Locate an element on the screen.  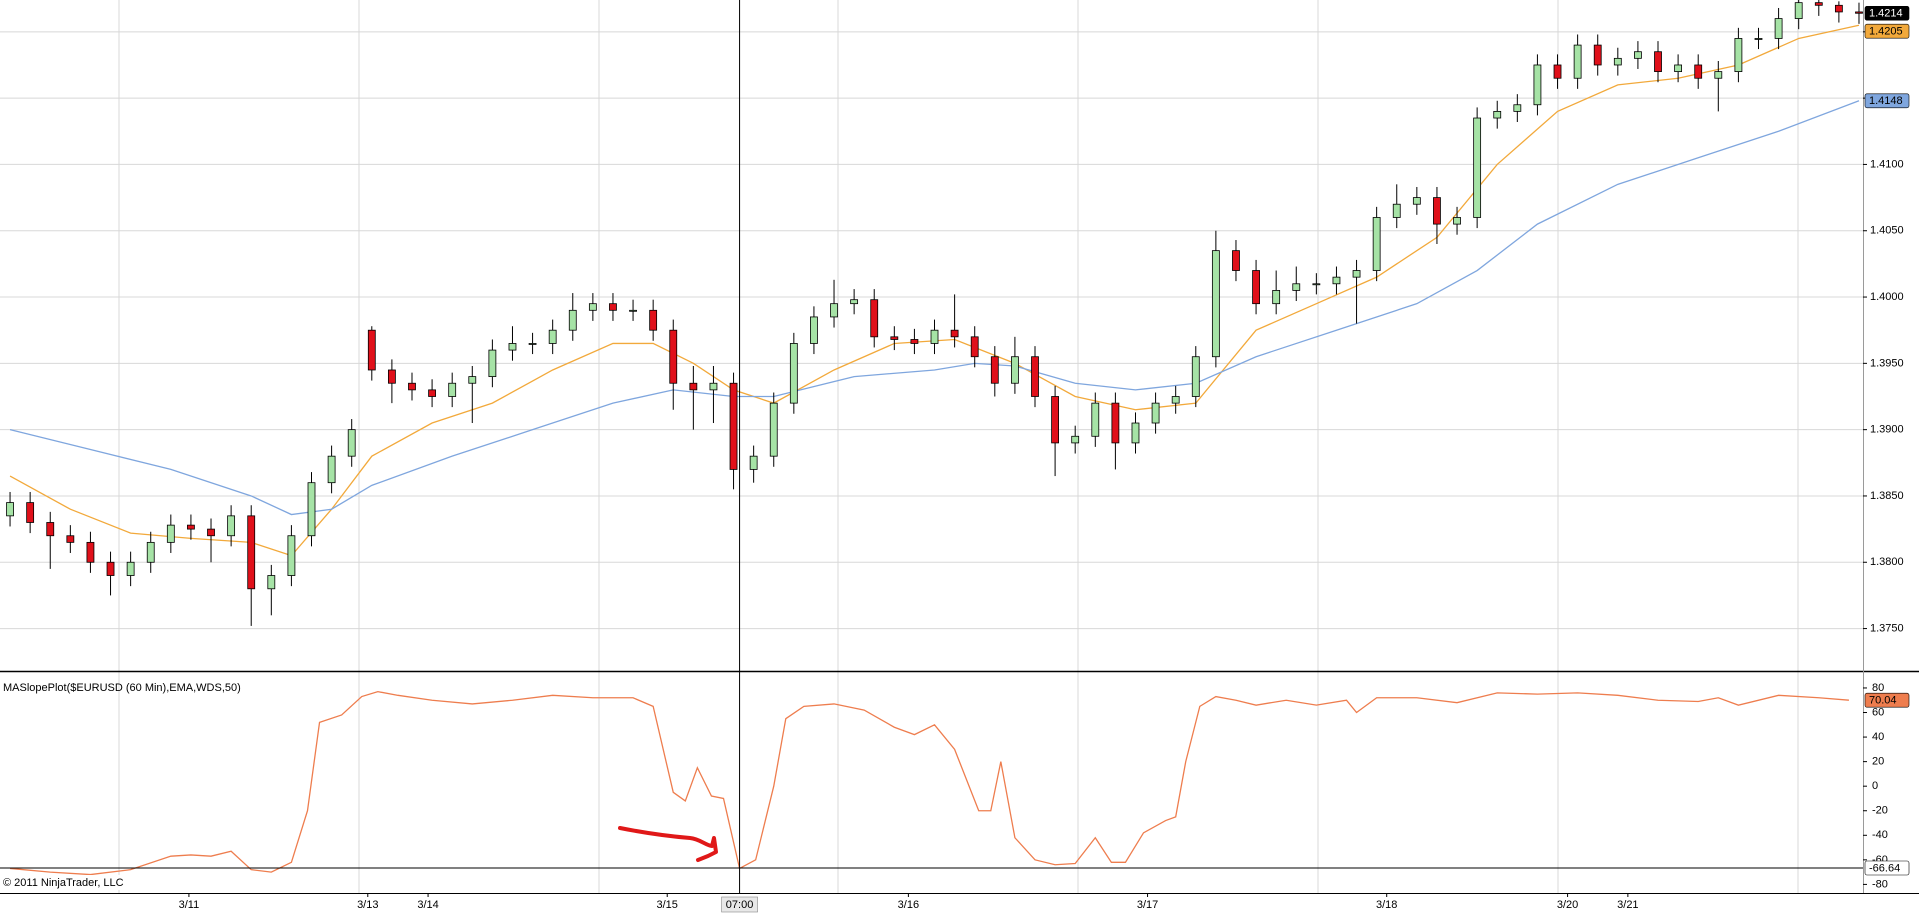
y-tick-label: 0 is located at coordinates (1875, 786).